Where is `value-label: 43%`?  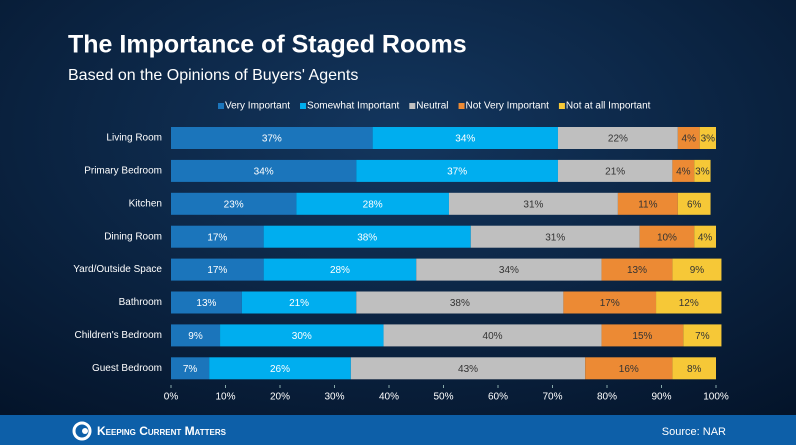
value-label: 43% is located at coordinates (468, 369).